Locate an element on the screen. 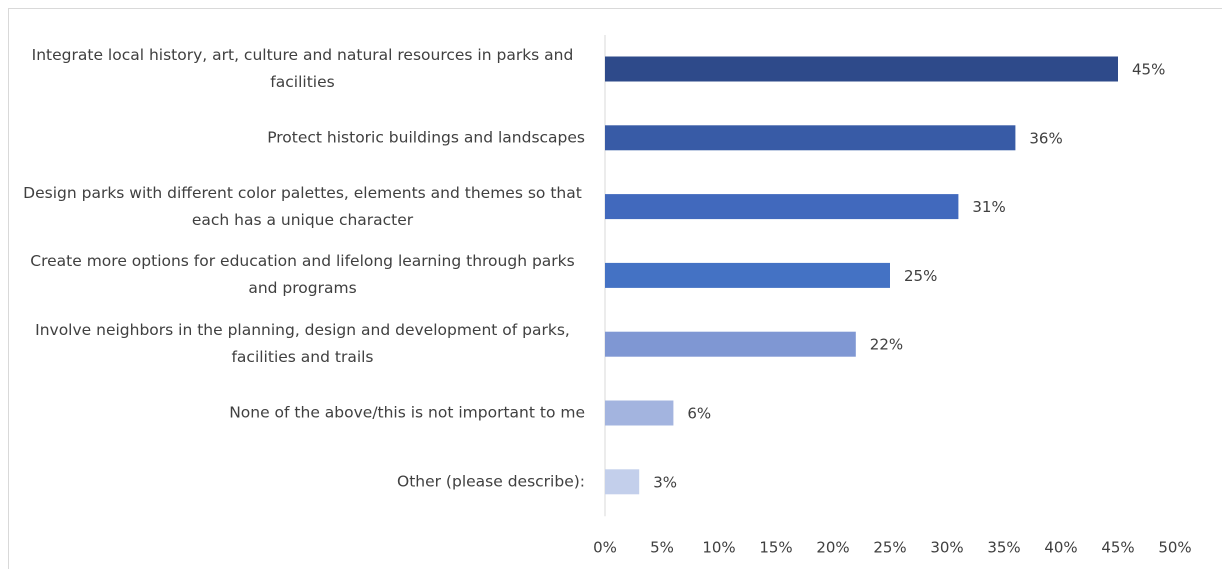 Image resolution: width=1222 pixels, height=569 pixels. x-tick-label: 35% is located at coordinates (1003, 548).